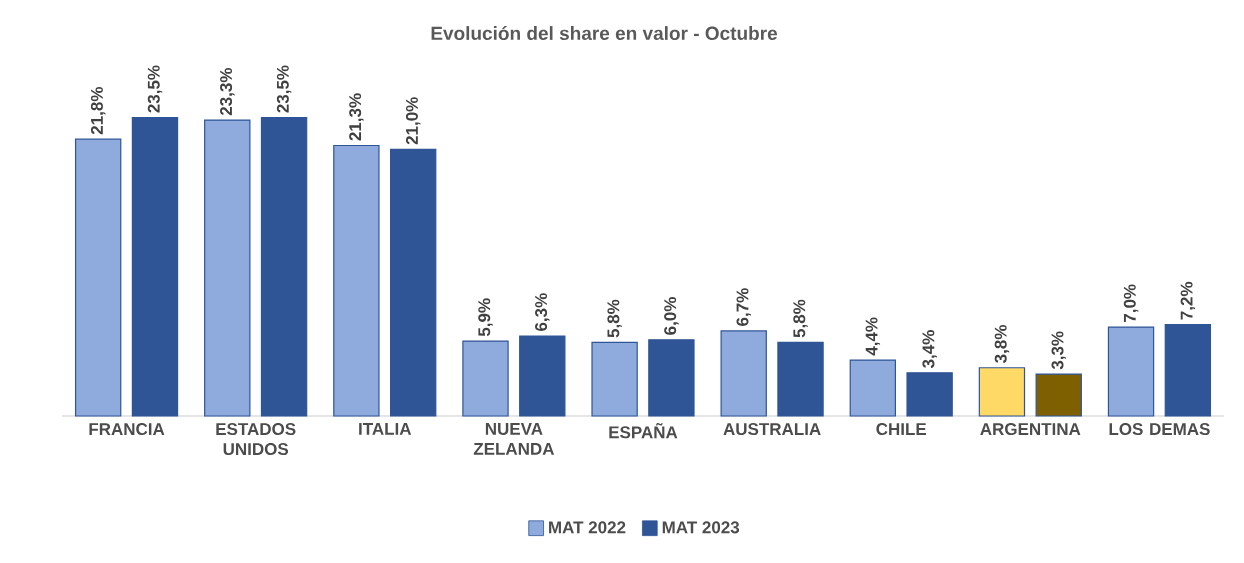 Image resolution: width=1244 pixels, height=563 pixels. I want to click on x-tick-label: ESTADOS UNIDOS, so click(256, 439).